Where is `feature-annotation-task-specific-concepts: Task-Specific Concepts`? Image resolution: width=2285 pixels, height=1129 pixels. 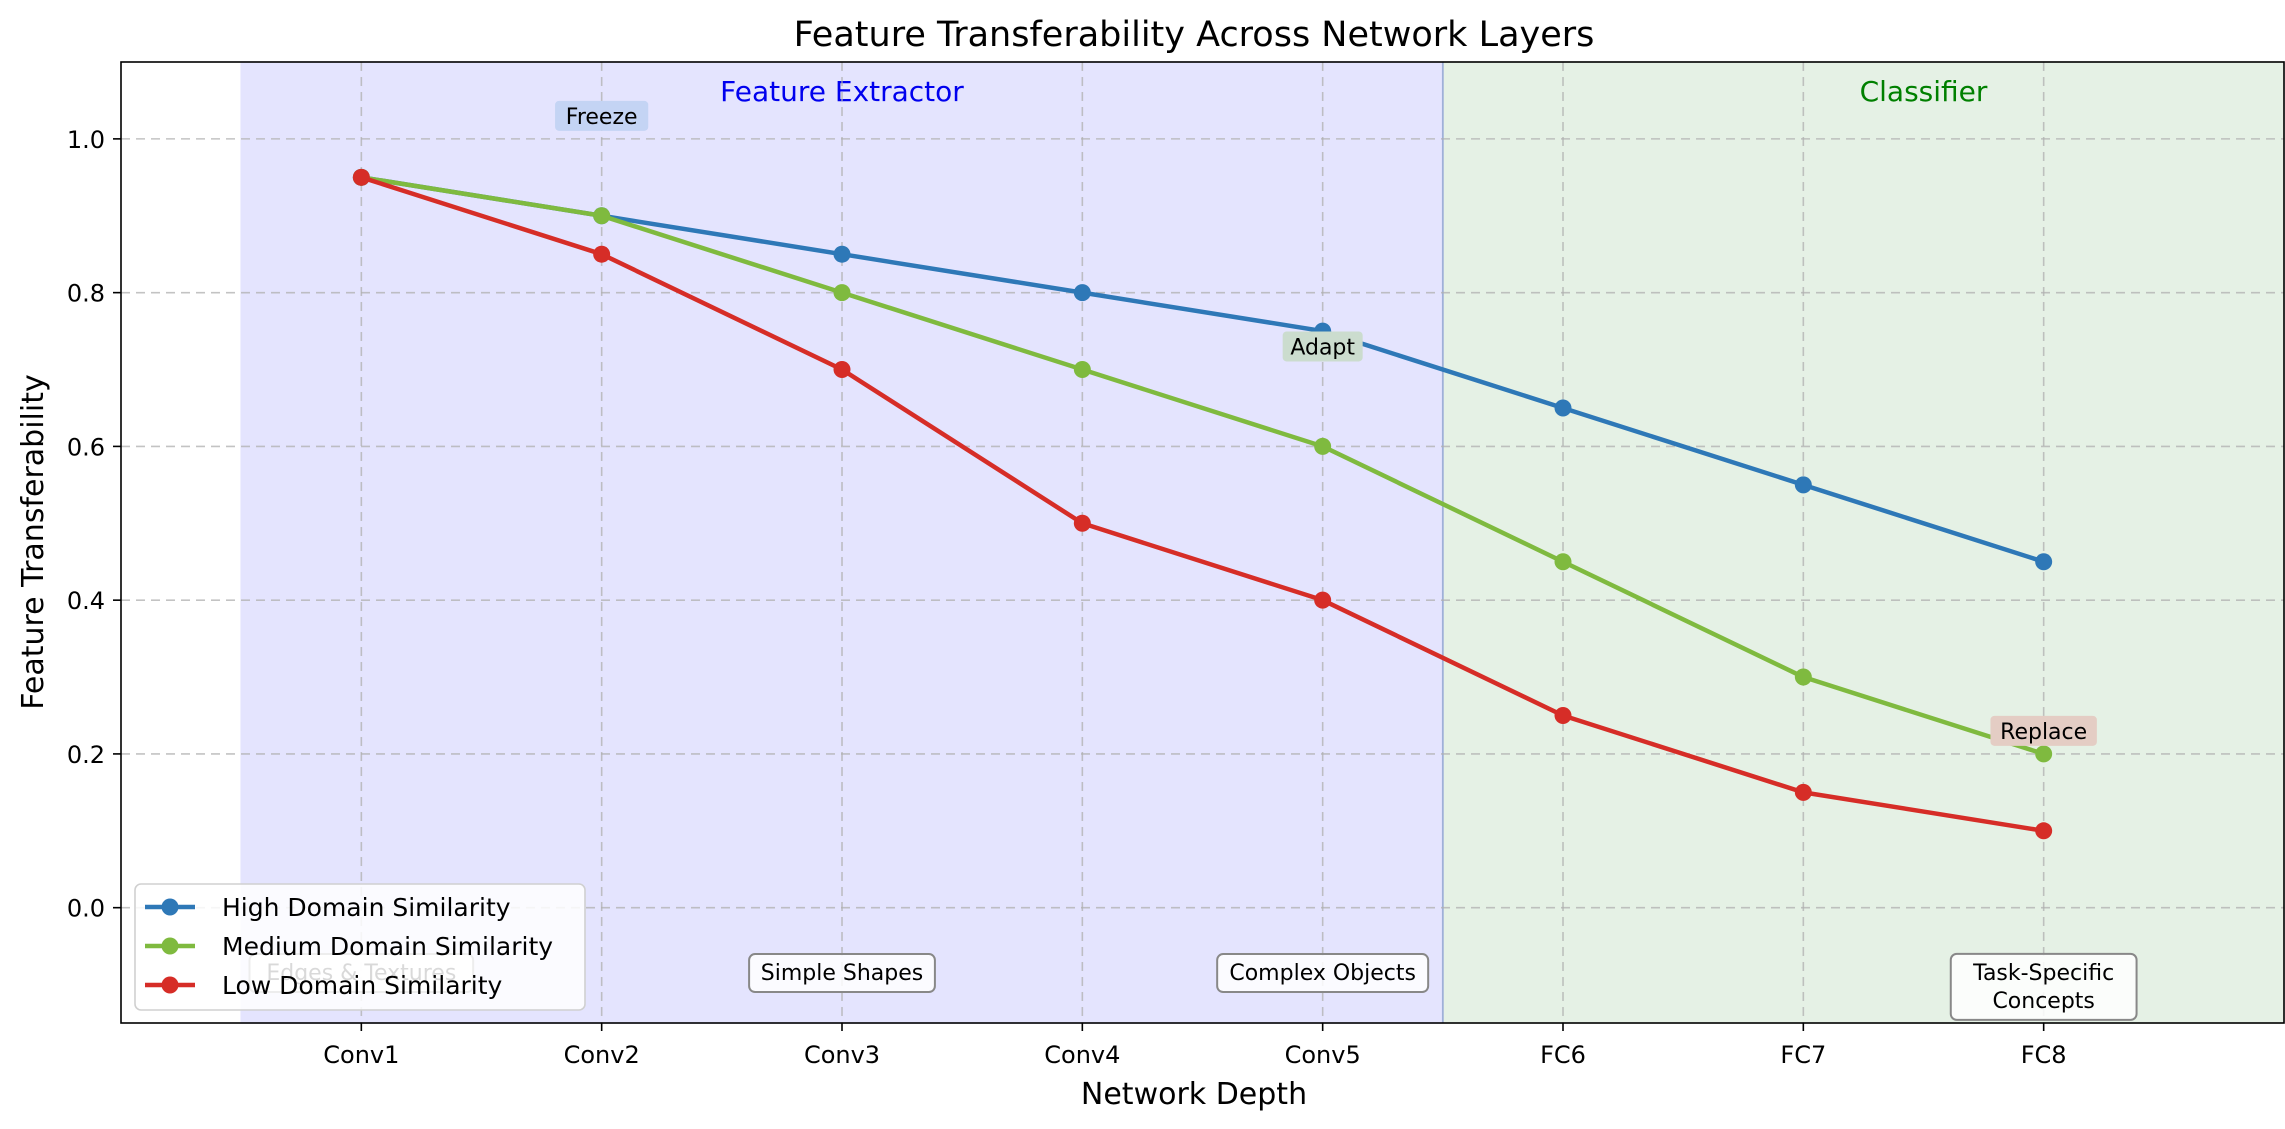
feature-annotation-task-specific-concepts: Task-Specific Concepts is located at coordinates (2043, 986).